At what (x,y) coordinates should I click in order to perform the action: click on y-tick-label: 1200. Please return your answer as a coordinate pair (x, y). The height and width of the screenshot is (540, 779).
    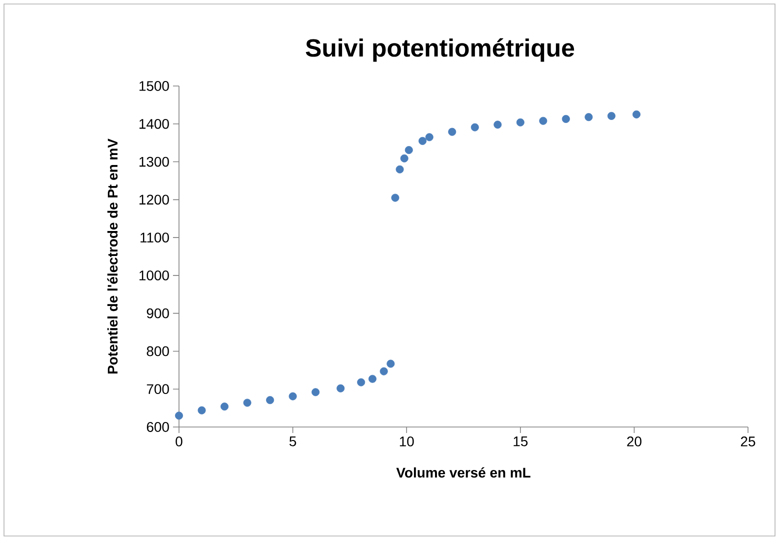
    Looking at the image, I should click on (154, 199).